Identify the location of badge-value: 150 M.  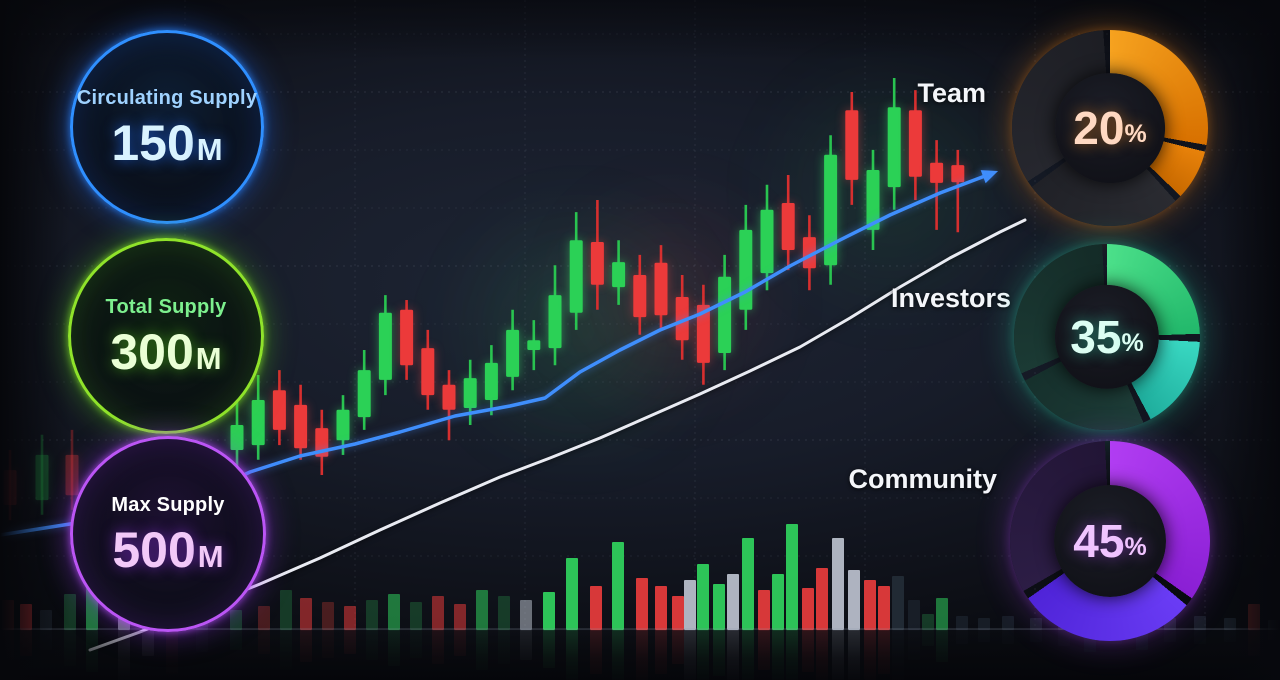
(166, 143).